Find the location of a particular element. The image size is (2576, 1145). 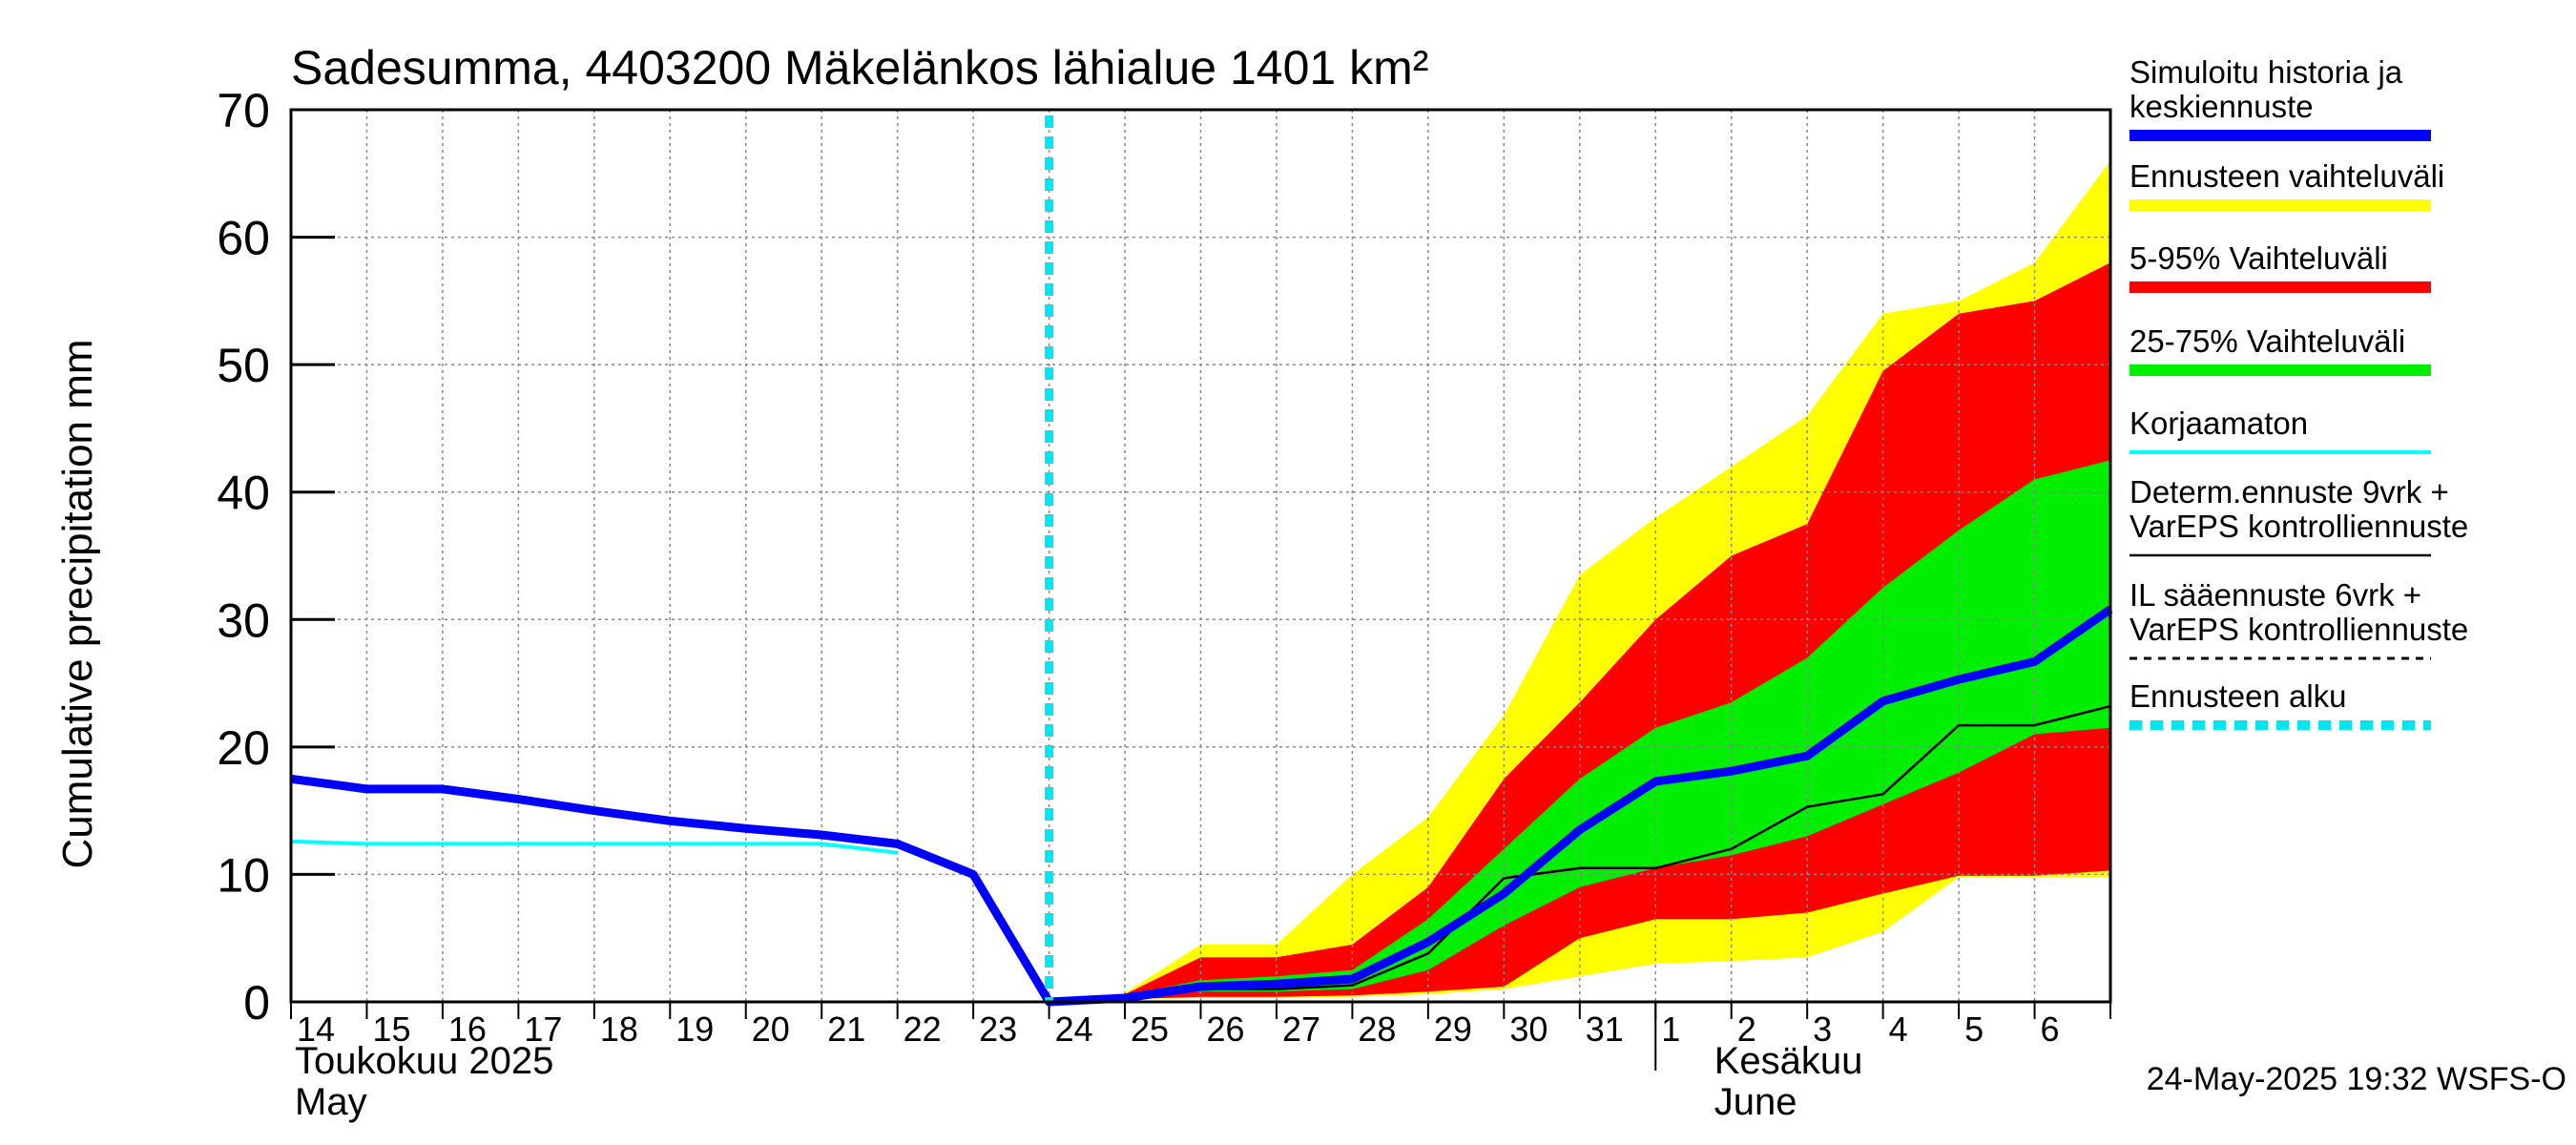

legend-label: Ennusteen vaihteluväli is located at coordinates (2286, 176).